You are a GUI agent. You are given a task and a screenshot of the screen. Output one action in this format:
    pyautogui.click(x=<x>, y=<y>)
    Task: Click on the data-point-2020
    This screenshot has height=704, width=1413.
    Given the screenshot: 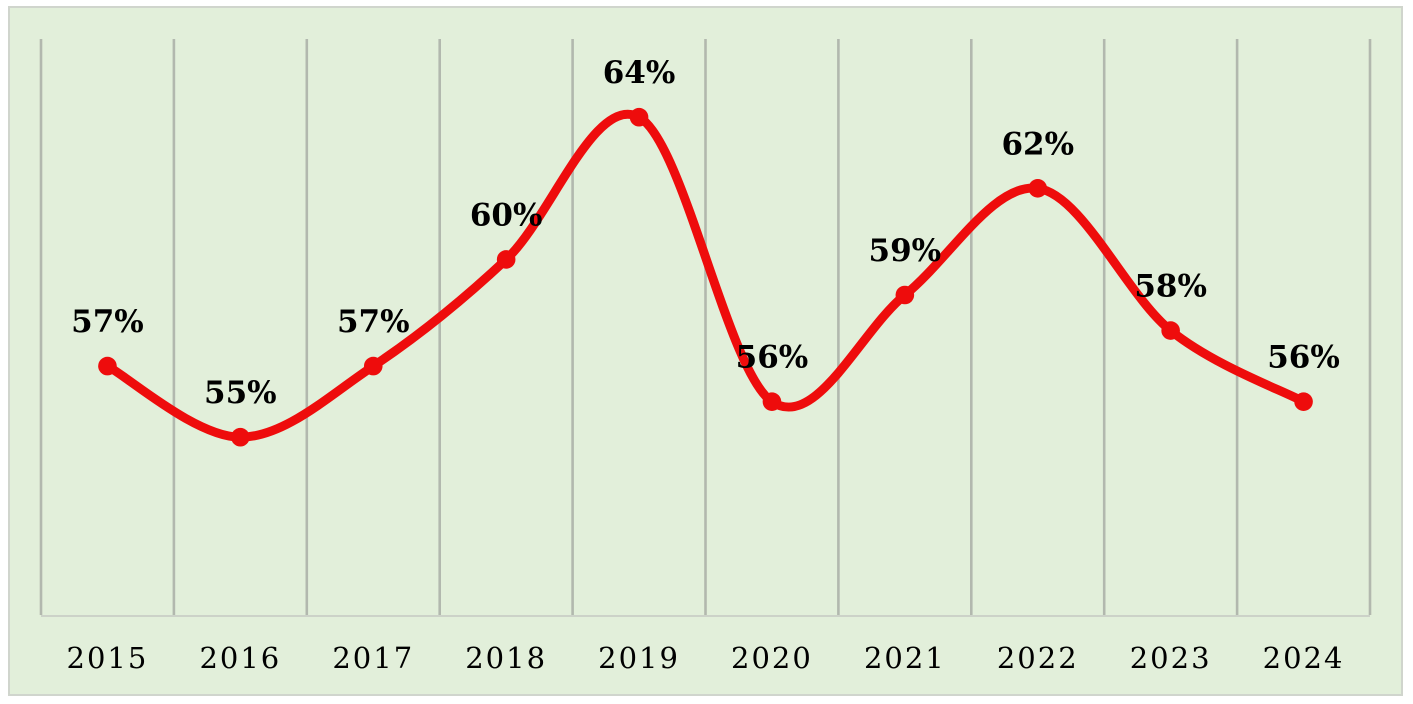 What is the action you would take?
    pyautogui.click(x=772, y=401)
    